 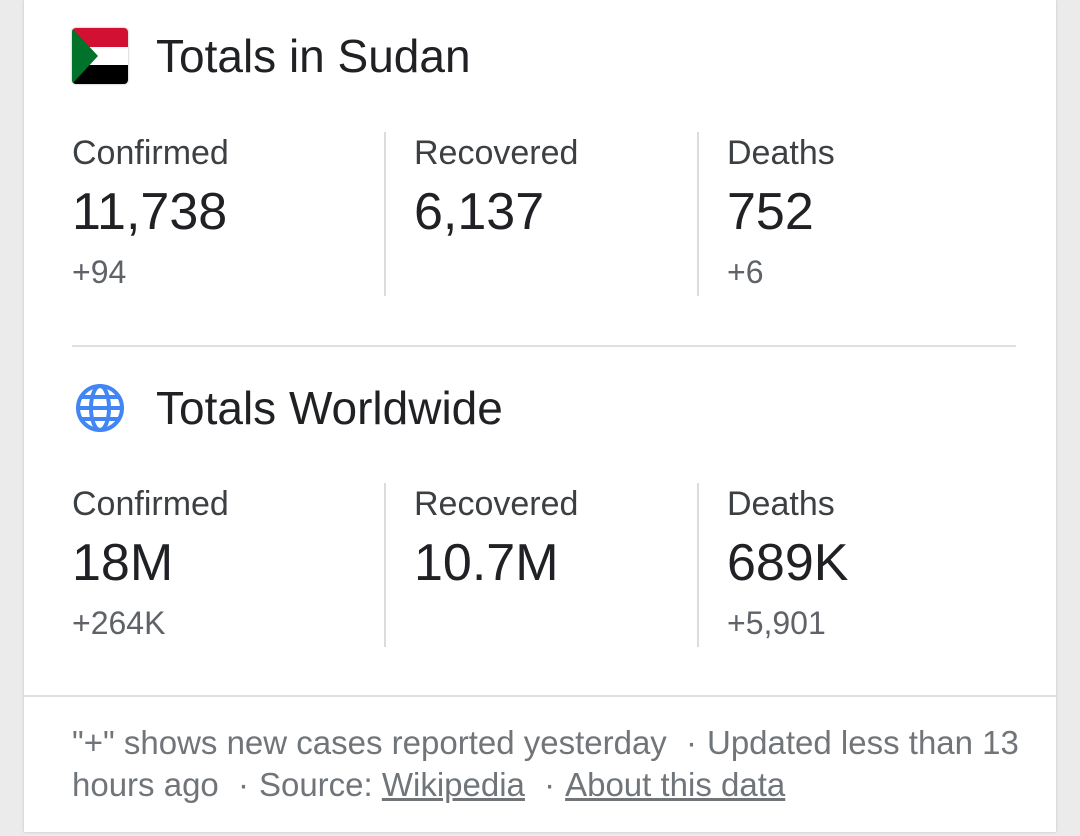 What do you see at coordinates (479, 212) in the screenshot?
I see `recovered-value: 6,137` at bounding box center [479, 212].